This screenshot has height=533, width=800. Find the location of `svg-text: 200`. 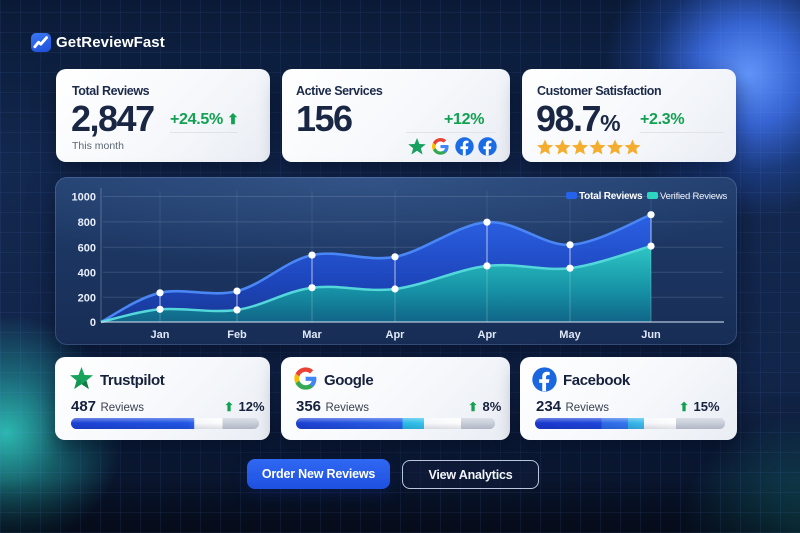

svg-text: 200 is located at coordinates (87, 298).